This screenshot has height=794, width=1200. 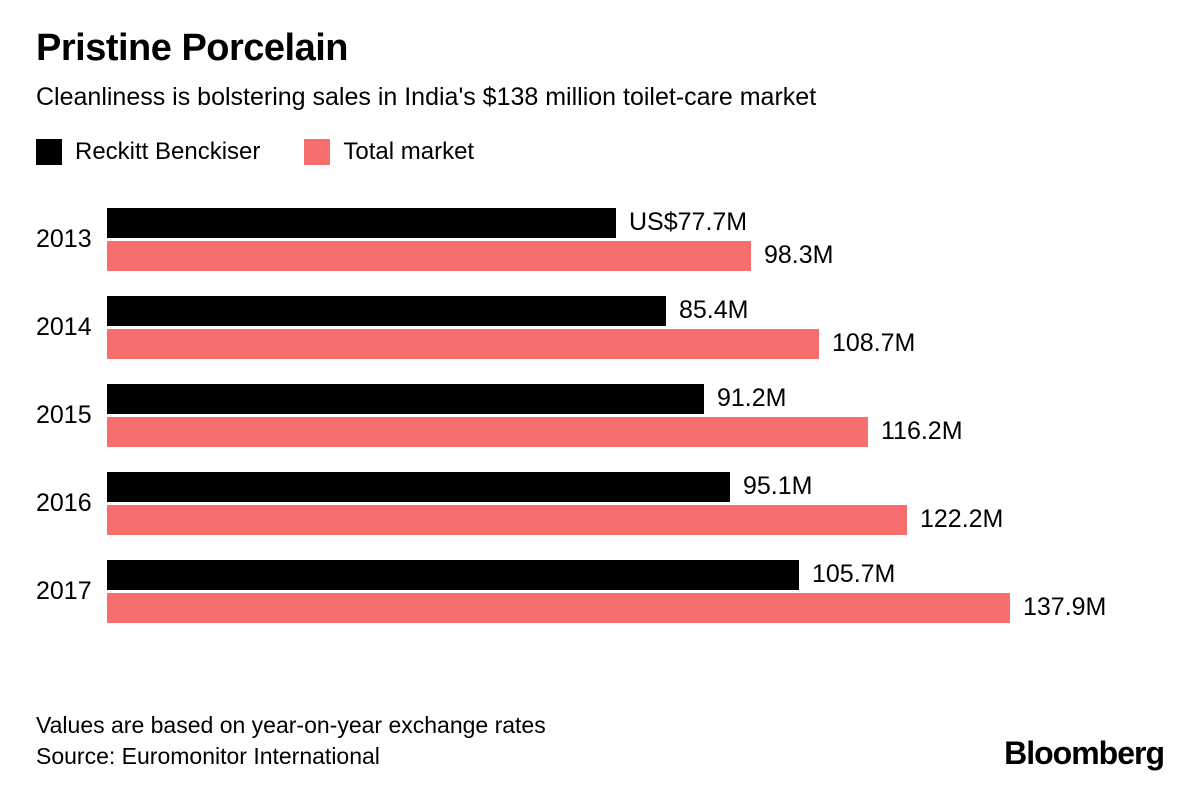 I want to click on value-label-reckitt-benckiser-2017: 105.7M, so click(x=854, y=574).